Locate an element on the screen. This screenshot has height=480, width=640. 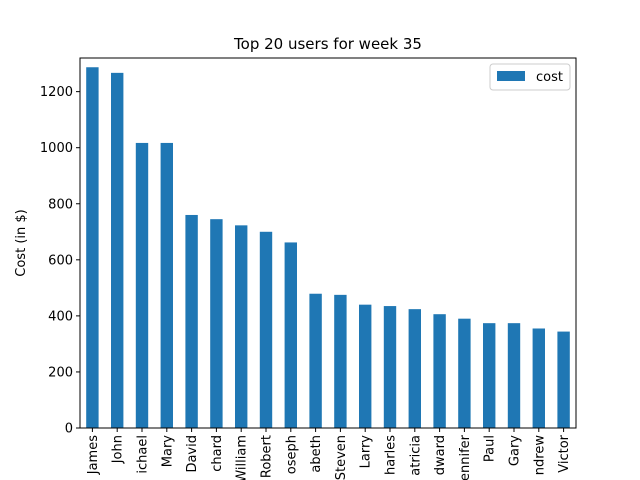
y-tick-label: 1000 is located at coordinates (56, 148).